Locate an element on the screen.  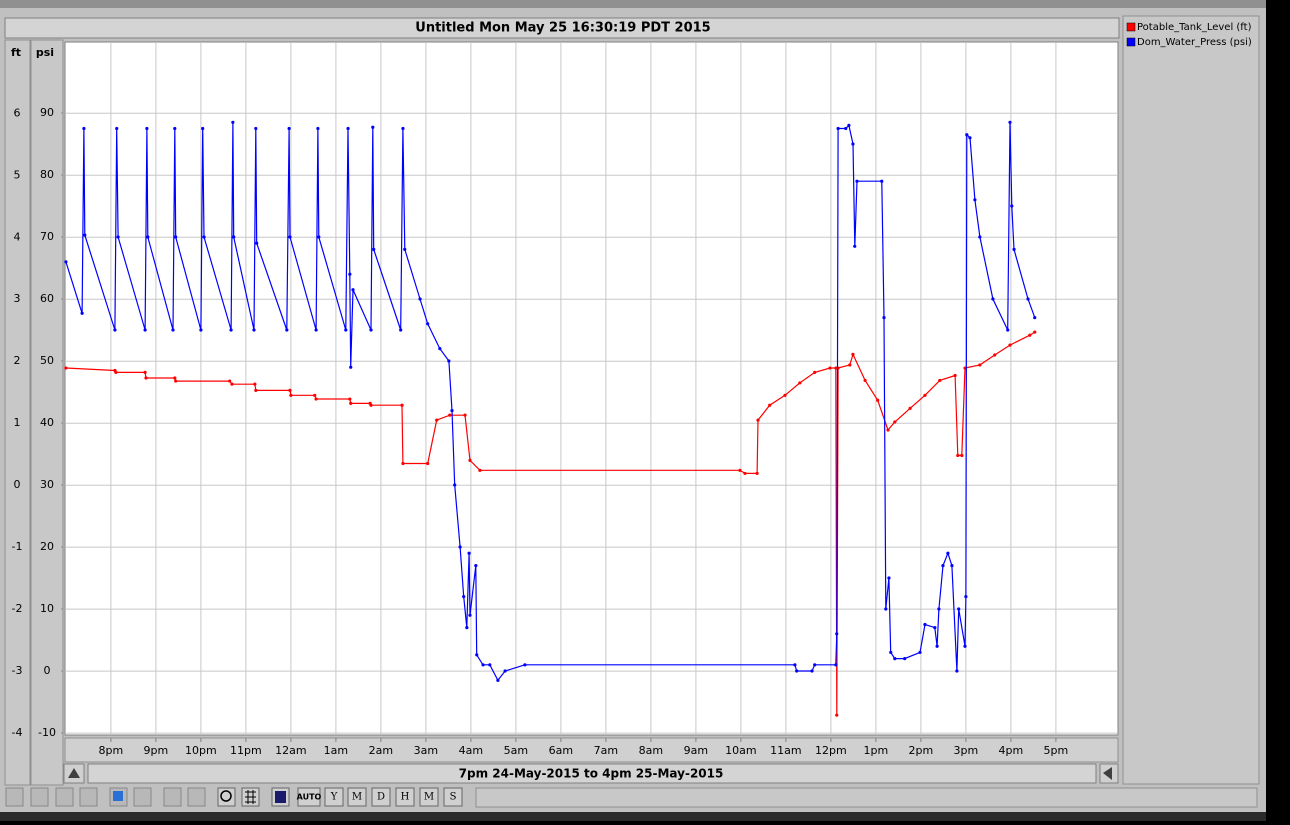
toolbar-button-label: Y is located at coordinates (334, 797).